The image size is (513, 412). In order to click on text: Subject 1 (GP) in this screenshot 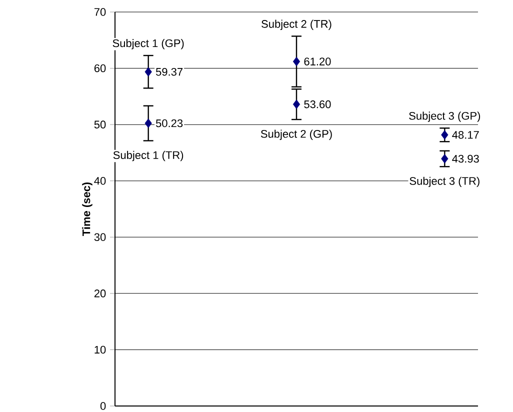, I will do `click(148, 44)`.